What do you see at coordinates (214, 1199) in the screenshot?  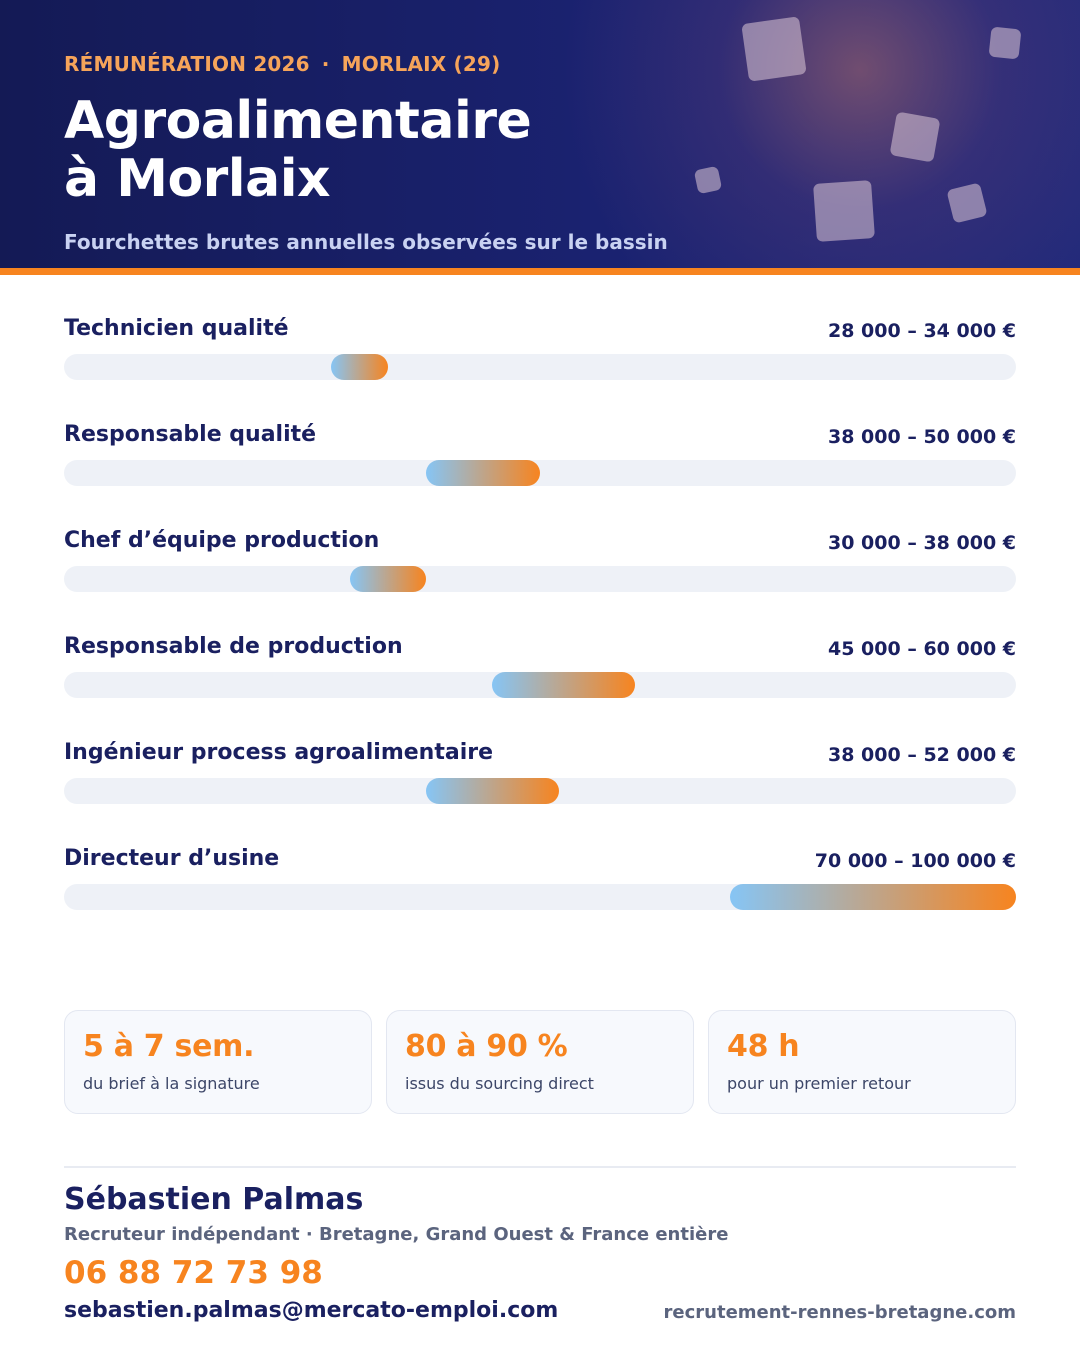 I see `contact-name: Sébastien Palmas` at bounding box center [214, 1199].